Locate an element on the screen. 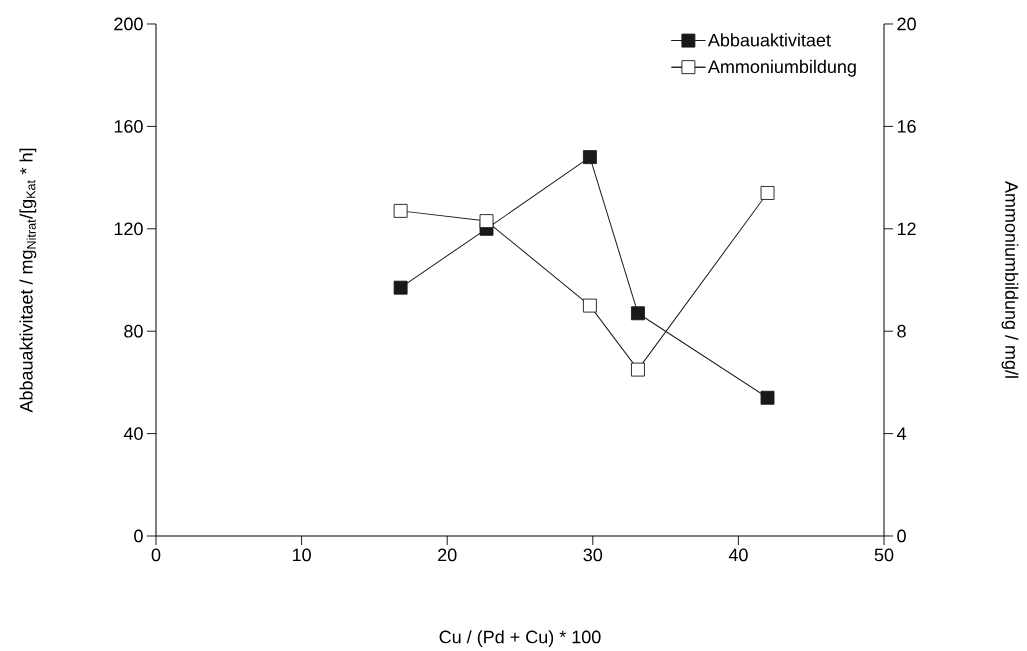  x-tick-label: 20 is located at coordinates (447, 555).